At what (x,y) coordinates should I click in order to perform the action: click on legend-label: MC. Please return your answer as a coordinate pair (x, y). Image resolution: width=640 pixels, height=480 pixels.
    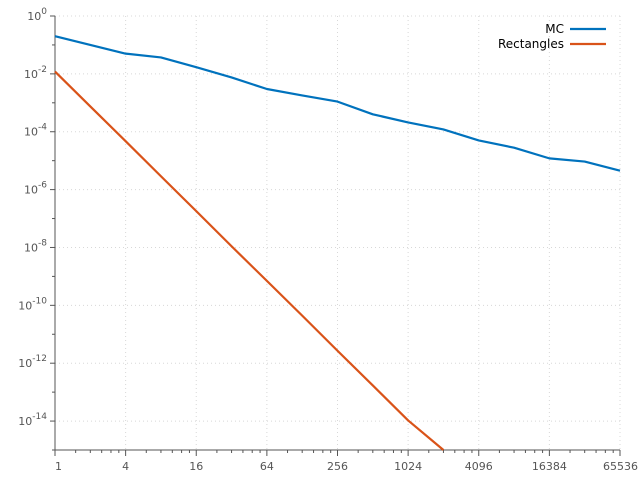
    Looking at the image, I should click on (554, 29).